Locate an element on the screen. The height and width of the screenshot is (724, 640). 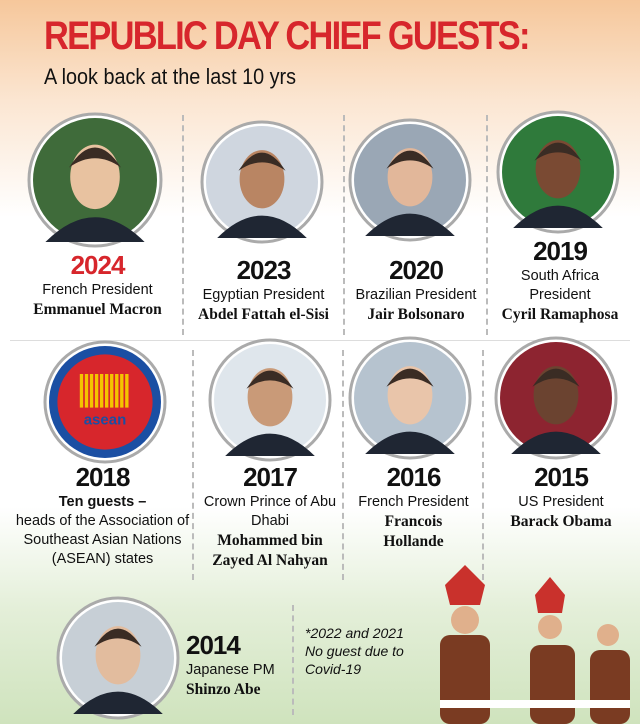
guest-photo: asean is located at coordinates (105, 402).